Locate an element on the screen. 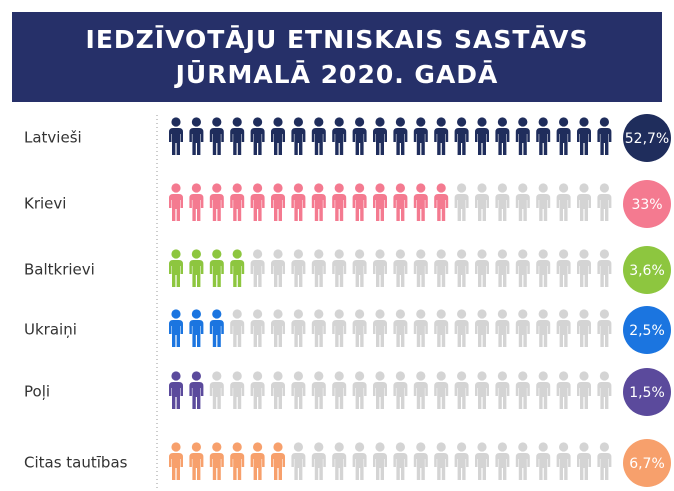 The width and height of the screenshot is (674, 491). empty-icons is located at coordinates (410, 390).